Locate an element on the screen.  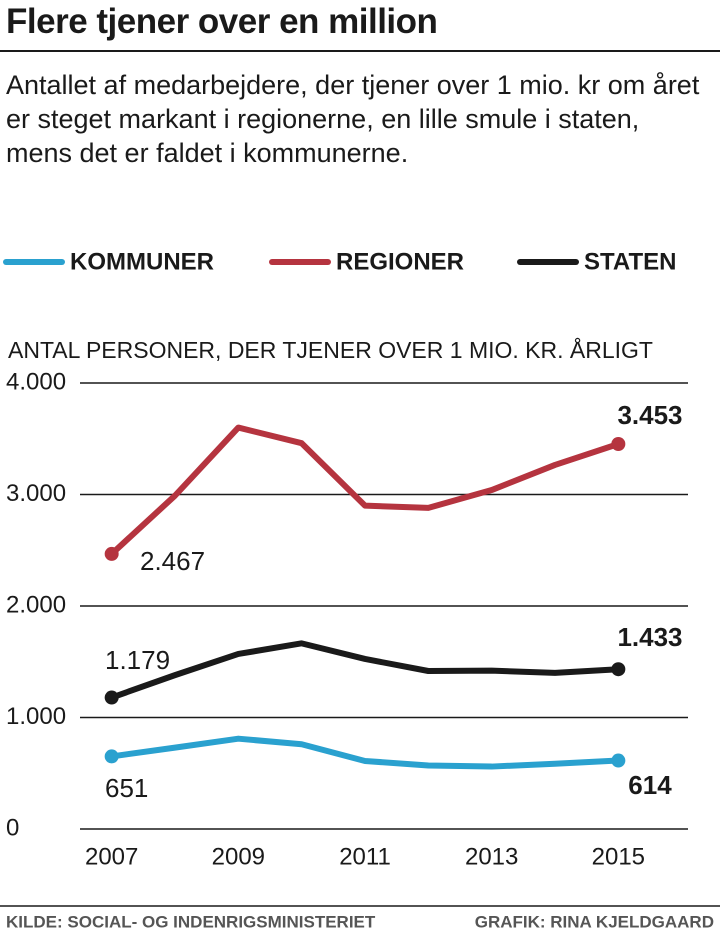
x-tick-label: 2007 is located at coordinates (111, 856).